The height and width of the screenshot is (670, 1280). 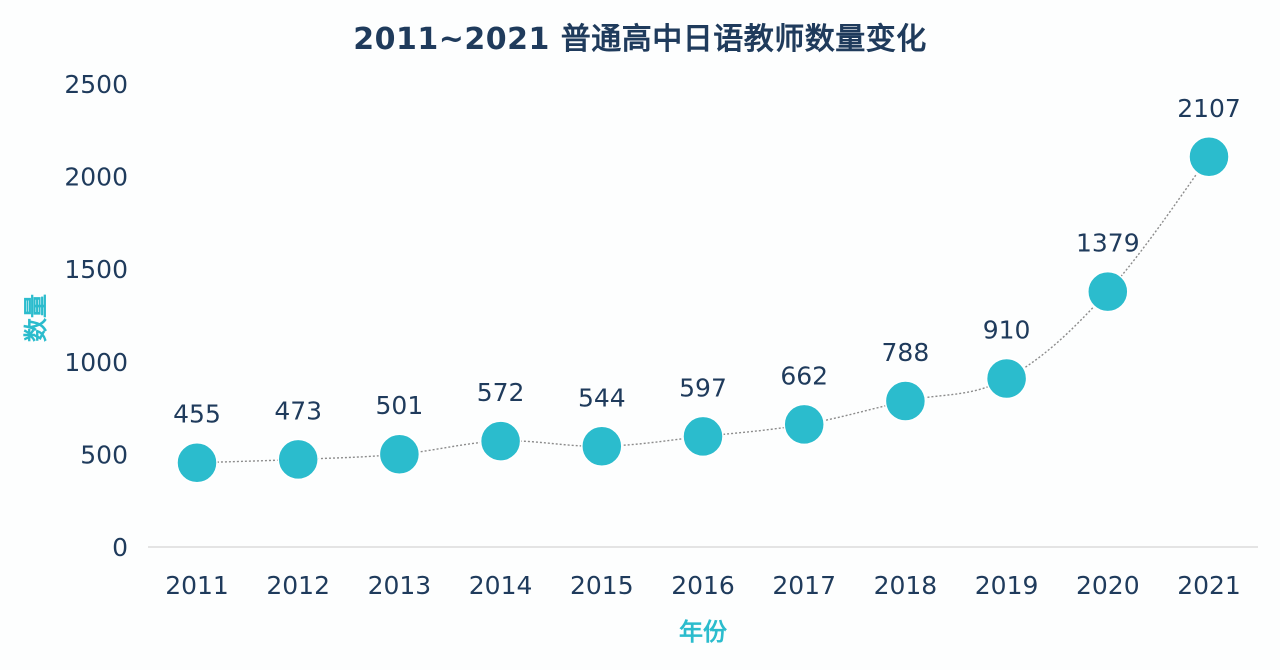 What do you see at coordinates (602, 397) in the screenshot?
I see `data-label: 544` at bounding box center [602, 397].